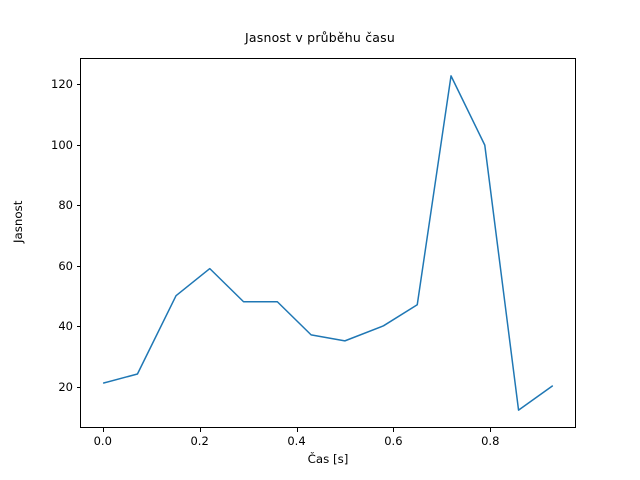  Describe the element at coordinates (199, 441) in the screenshot. I see `x-tick-label: 0.2` at that location.